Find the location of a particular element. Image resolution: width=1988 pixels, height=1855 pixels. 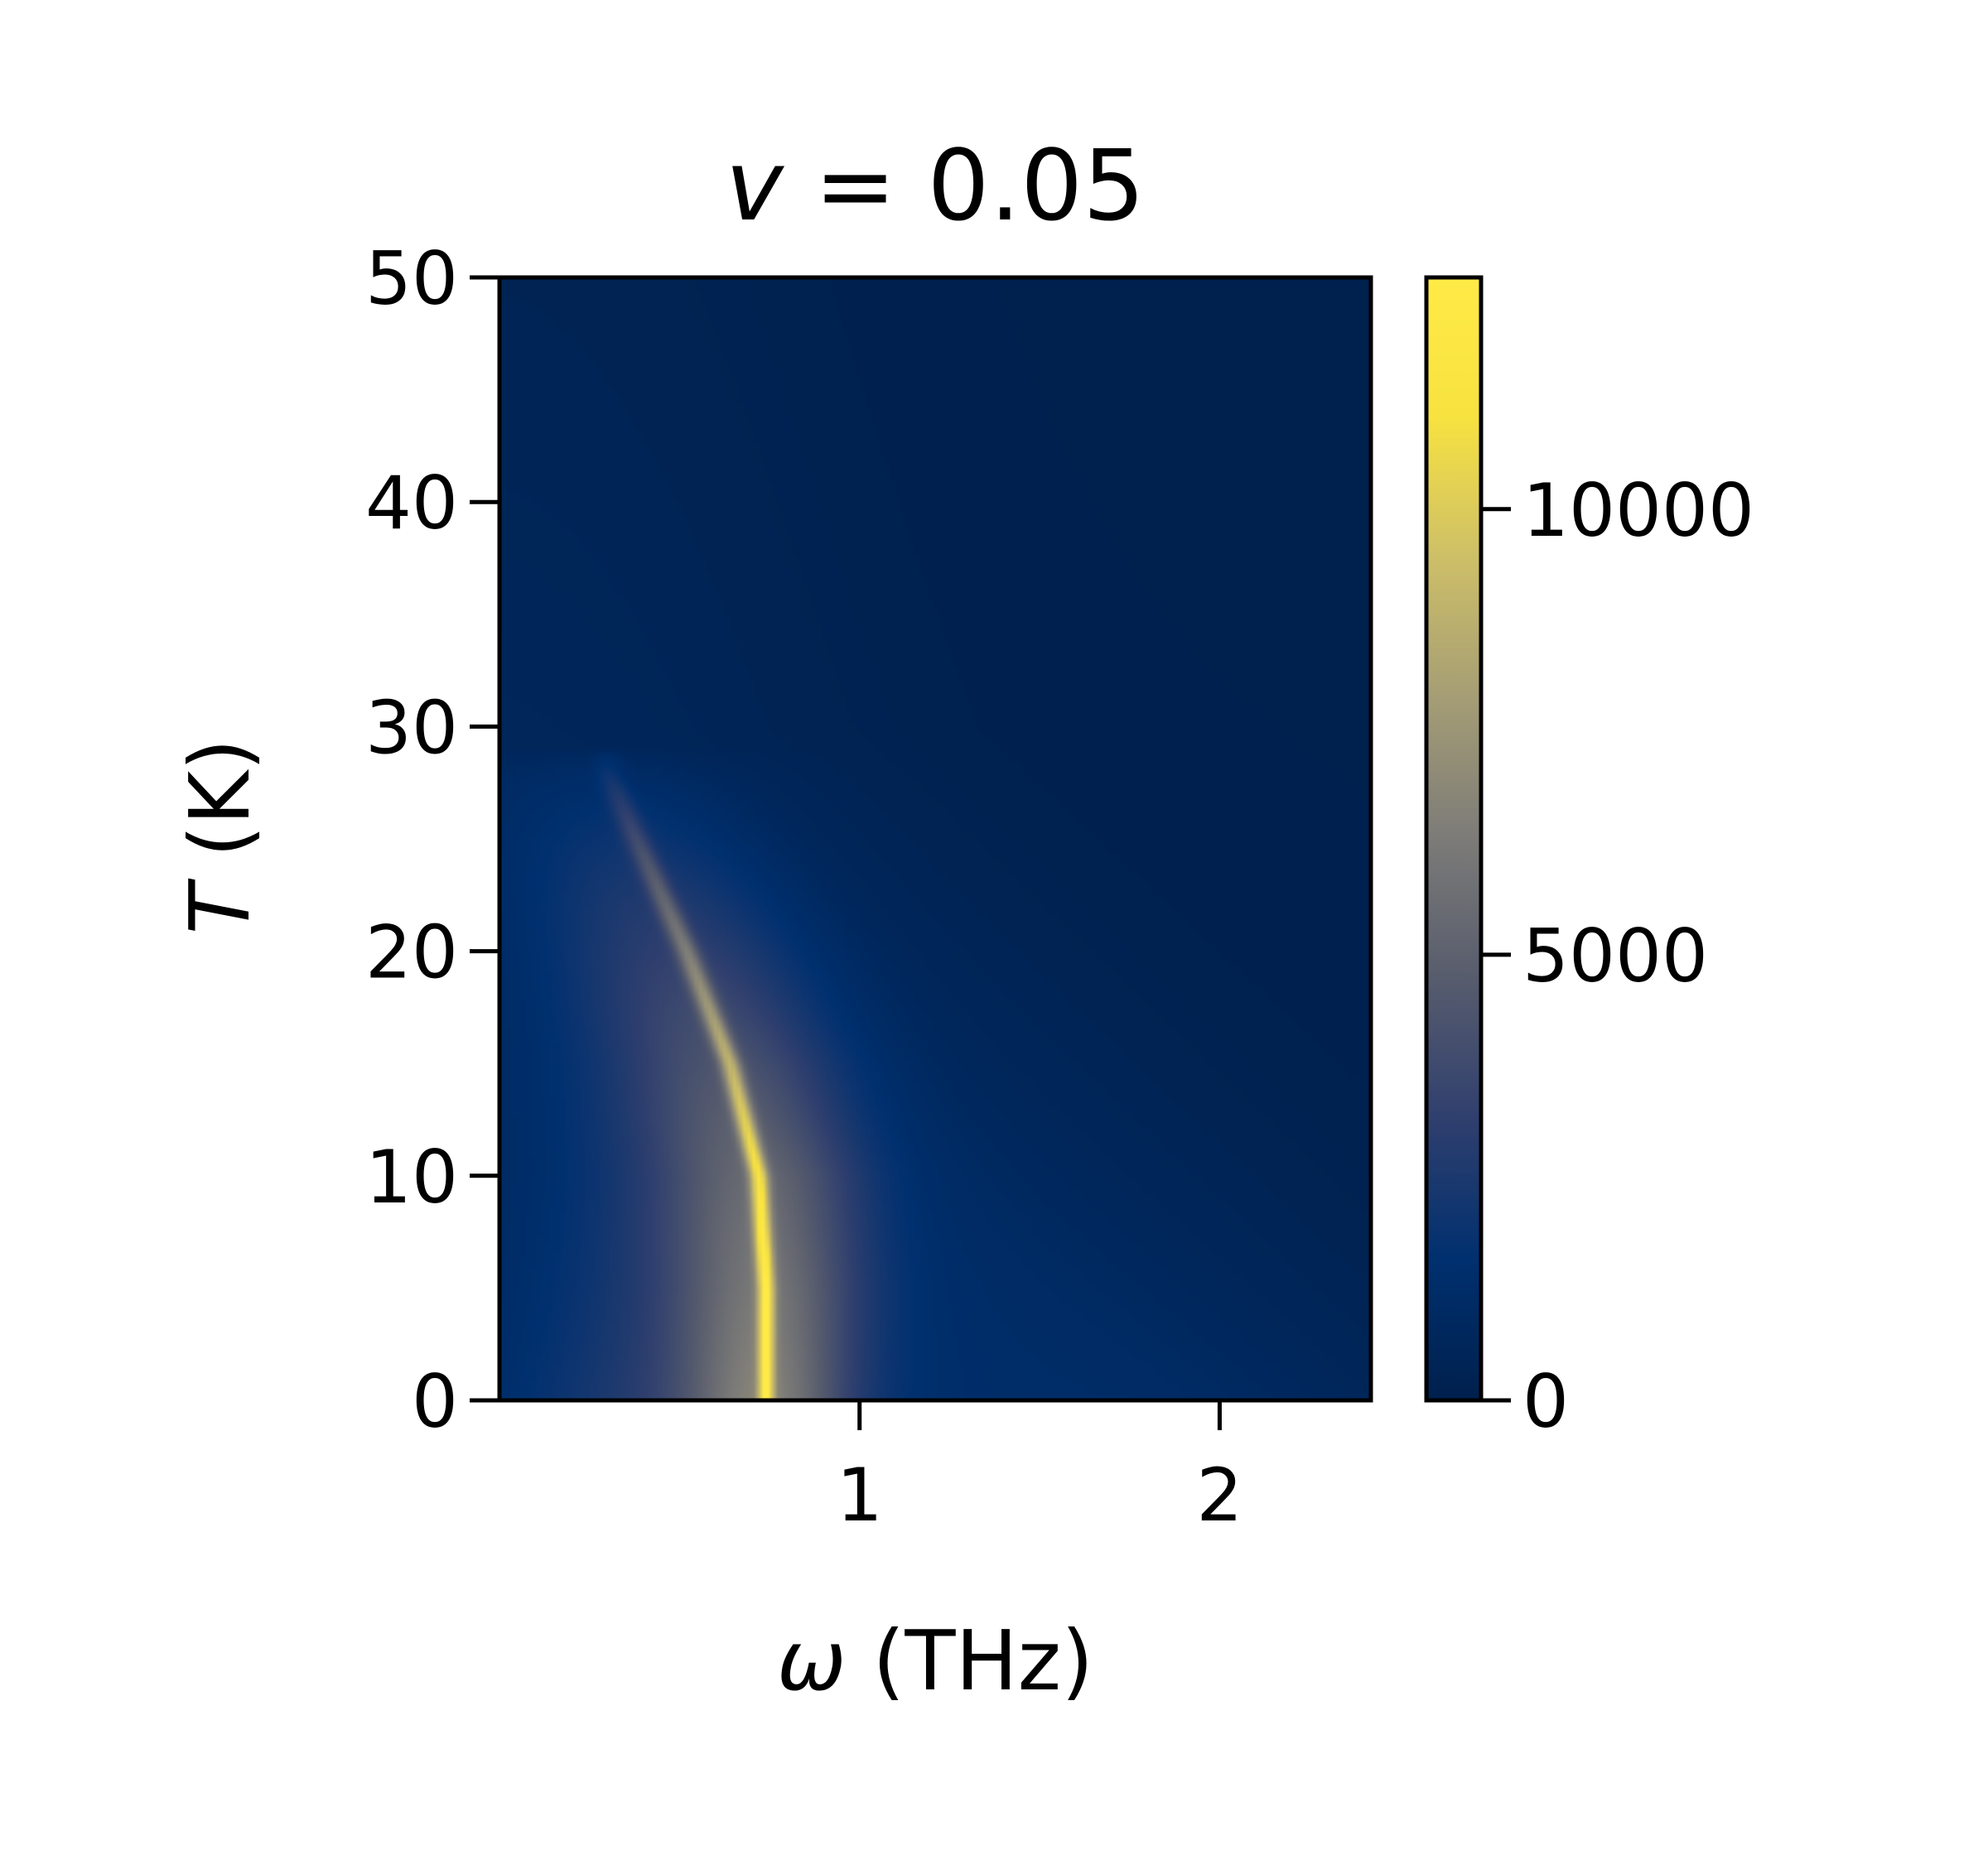

colorbar: 0 5000 10000 is located at coordinates (1589, 859).